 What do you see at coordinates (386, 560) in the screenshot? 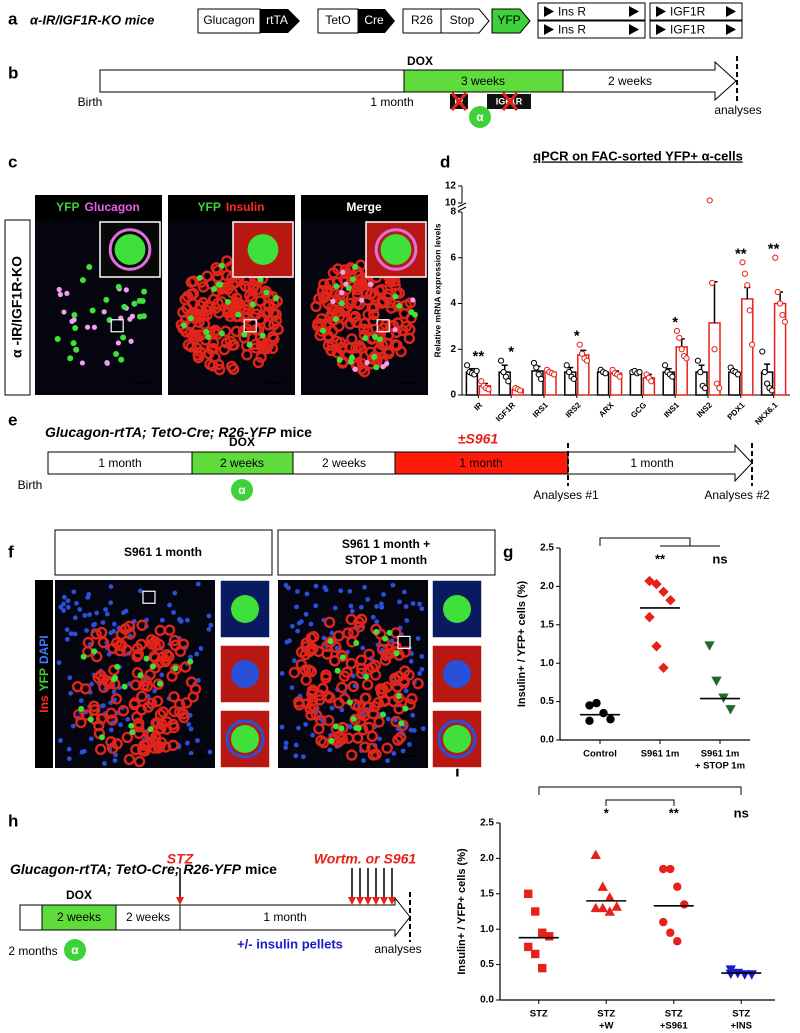
I see `image-header-label: STOP 1 month` at bounding box center [386, 560].